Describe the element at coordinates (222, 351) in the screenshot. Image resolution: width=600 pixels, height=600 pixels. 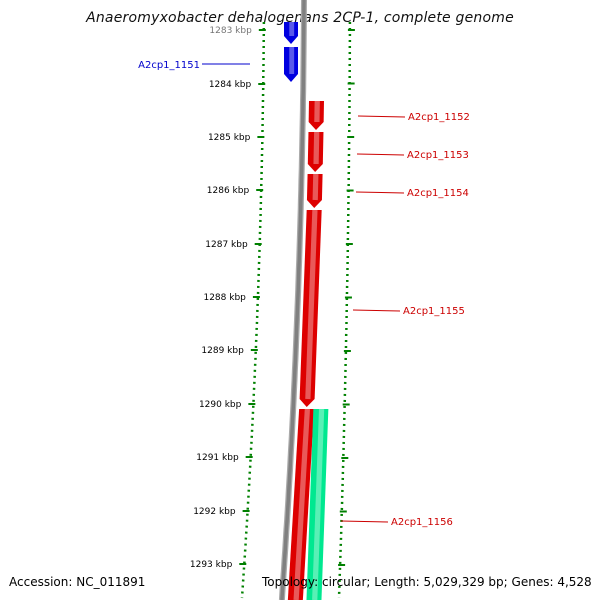
I see `scale-tick-label: 1289 kbp` at that location.